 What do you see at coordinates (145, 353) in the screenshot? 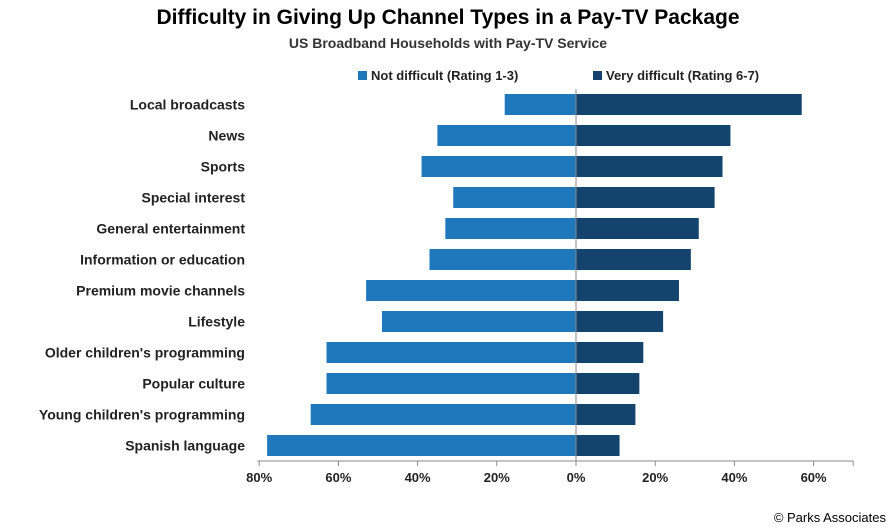
I see `category-label: Older children's programming` at bounding box center [145, 353].